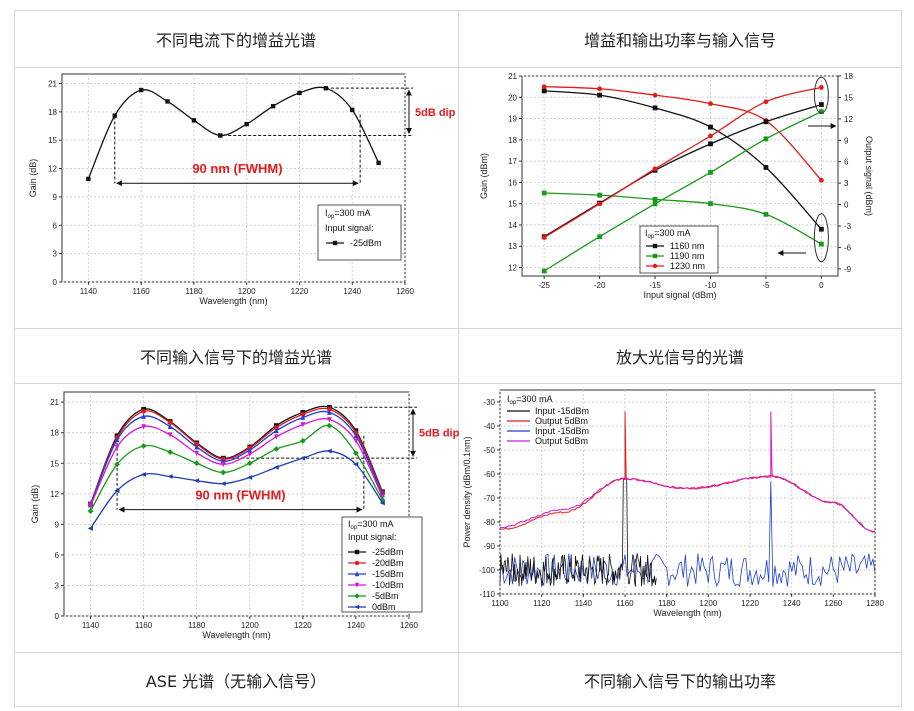 Image resolution: width=914 pixels, height=711 pixels. I want to click on header-gain-output-vs-input: 增益和输出功率与输入信号, so click(679, 40).